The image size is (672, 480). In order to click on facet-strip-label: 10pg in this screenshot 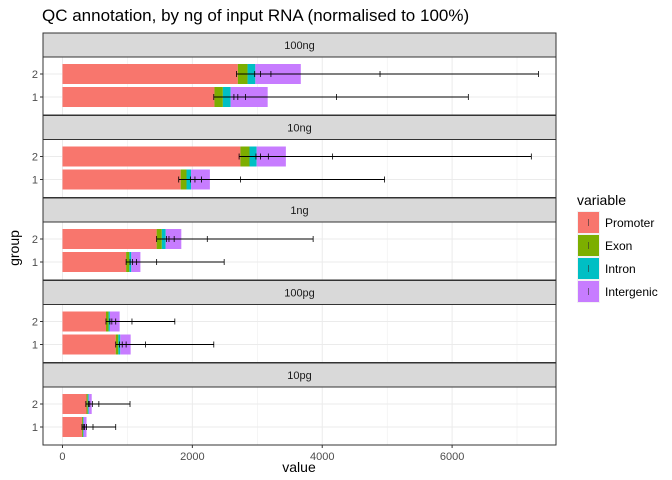, I will do `click(299, 376)`.